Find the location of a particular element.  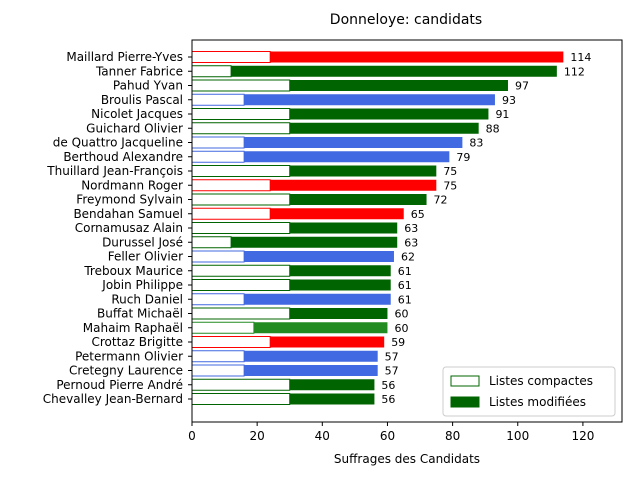

value-label: 57 is located at coordinates (392, 371).